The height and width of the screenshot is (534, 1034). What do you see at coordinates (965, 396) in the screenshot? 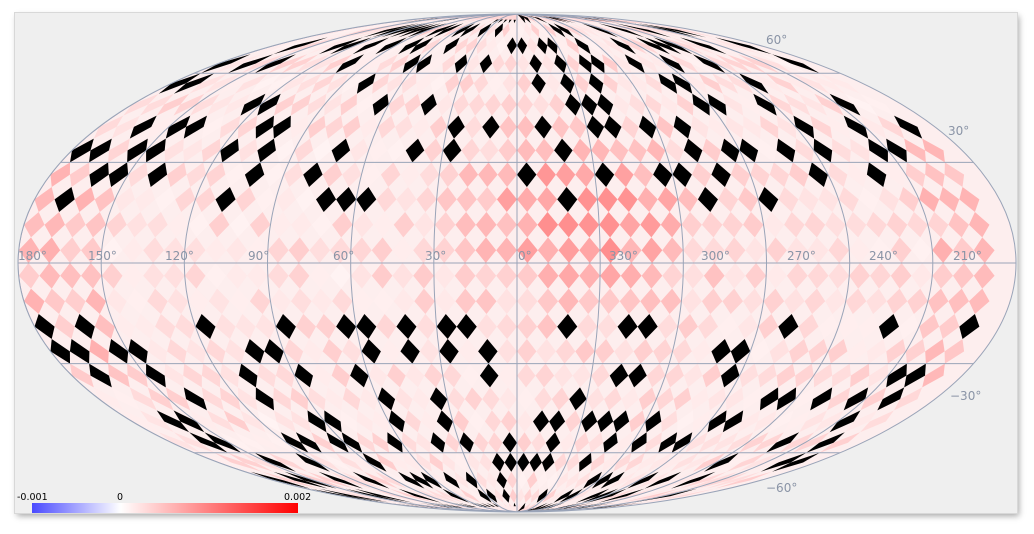
I see `lat-label-neg30: −30°` at bounding box center [965, 396].